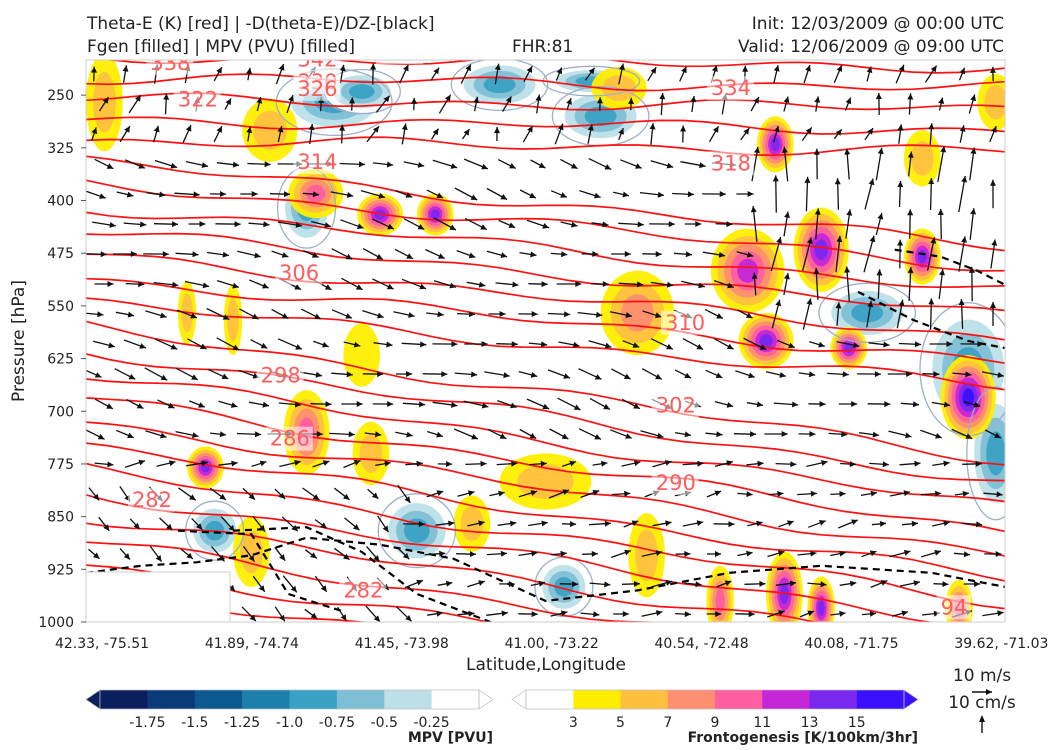 The width and height of the screenshot is (1050, 750). Describe the element at coordinates (982, 699) in the screenshot. I see `vector-key: 10 m/s 10 cm/s` at that location.